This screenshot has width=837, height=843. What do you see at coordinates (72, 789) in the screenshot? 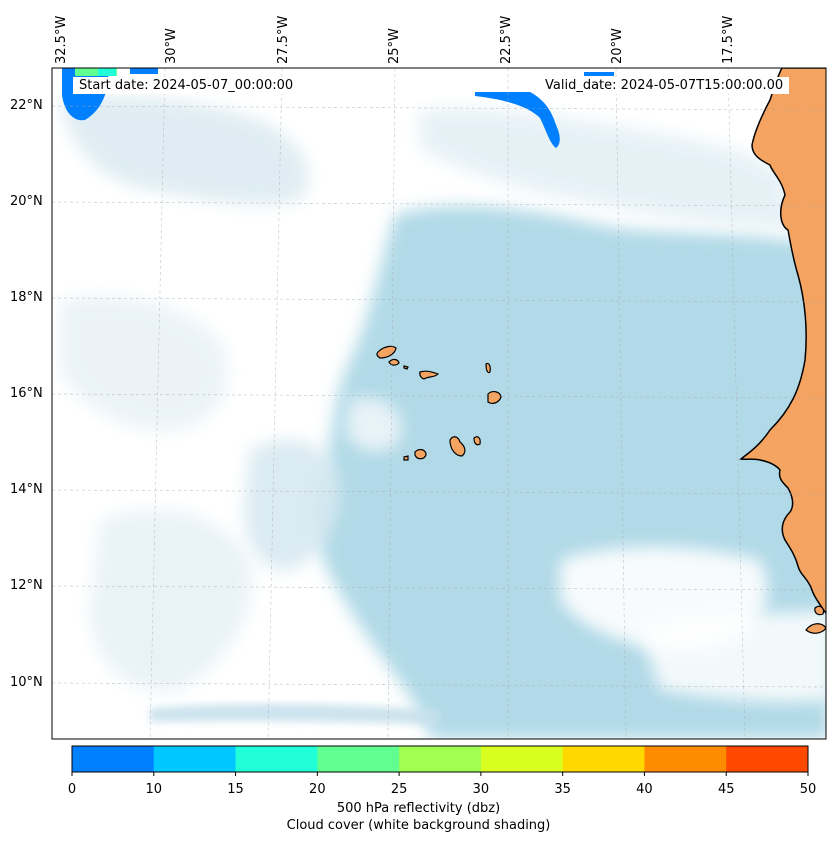
I see `colorbar-tick-label: 0` at bounding box center [72, 789].